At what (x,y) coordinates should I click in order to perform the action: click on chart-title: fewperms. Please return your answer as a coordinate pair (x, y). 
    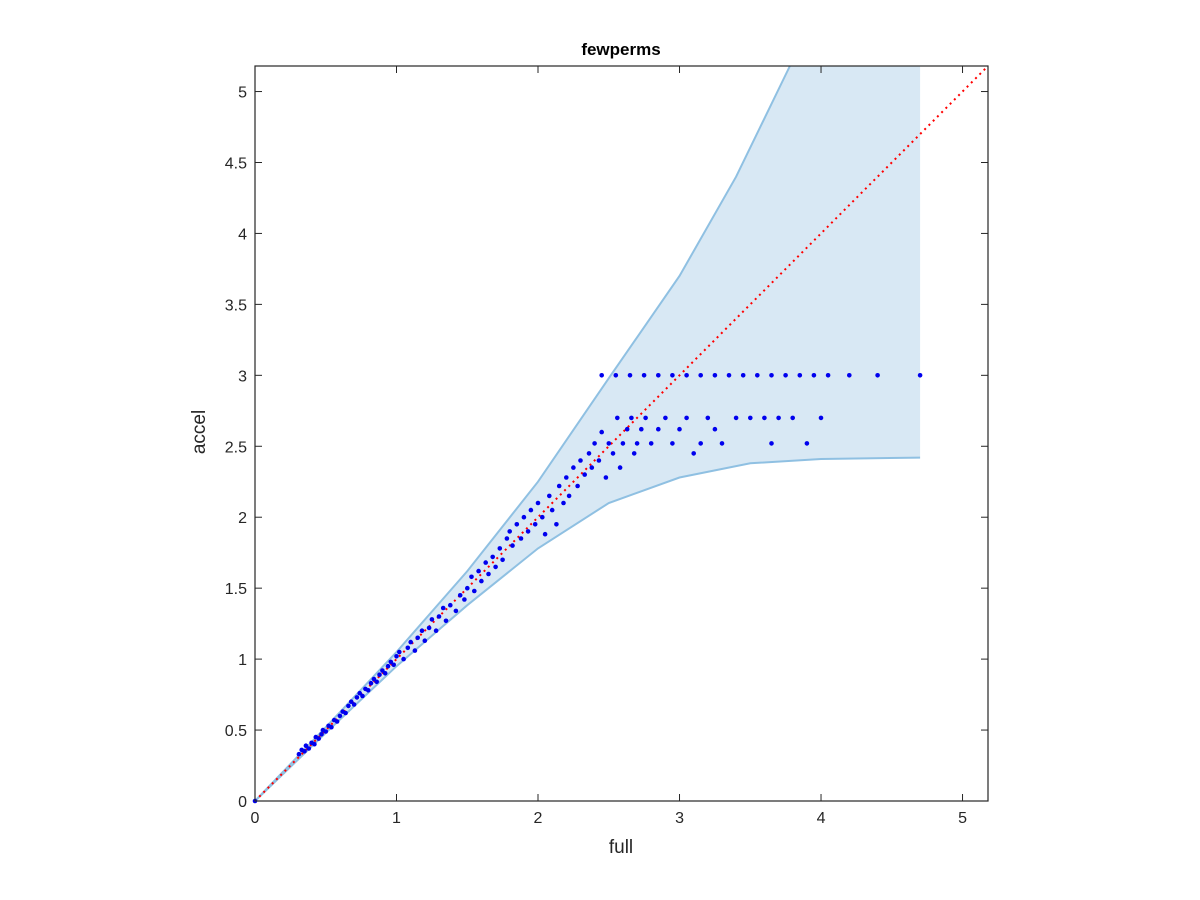
    Looking at the image, I should click on (620, 49).